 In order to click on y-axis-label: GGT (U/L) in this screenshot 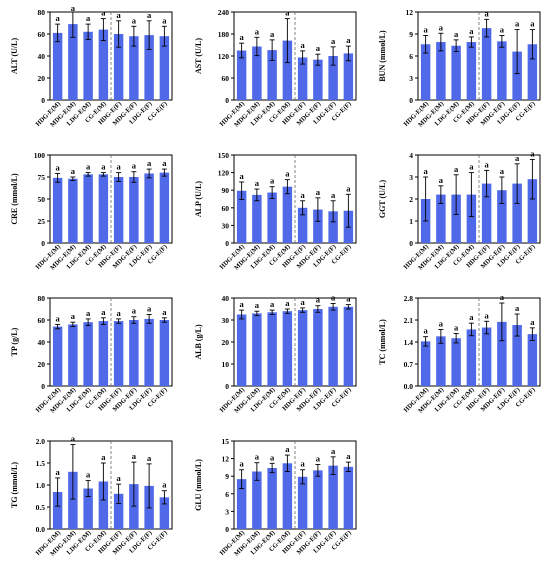, I will do `click(382, 199)`.